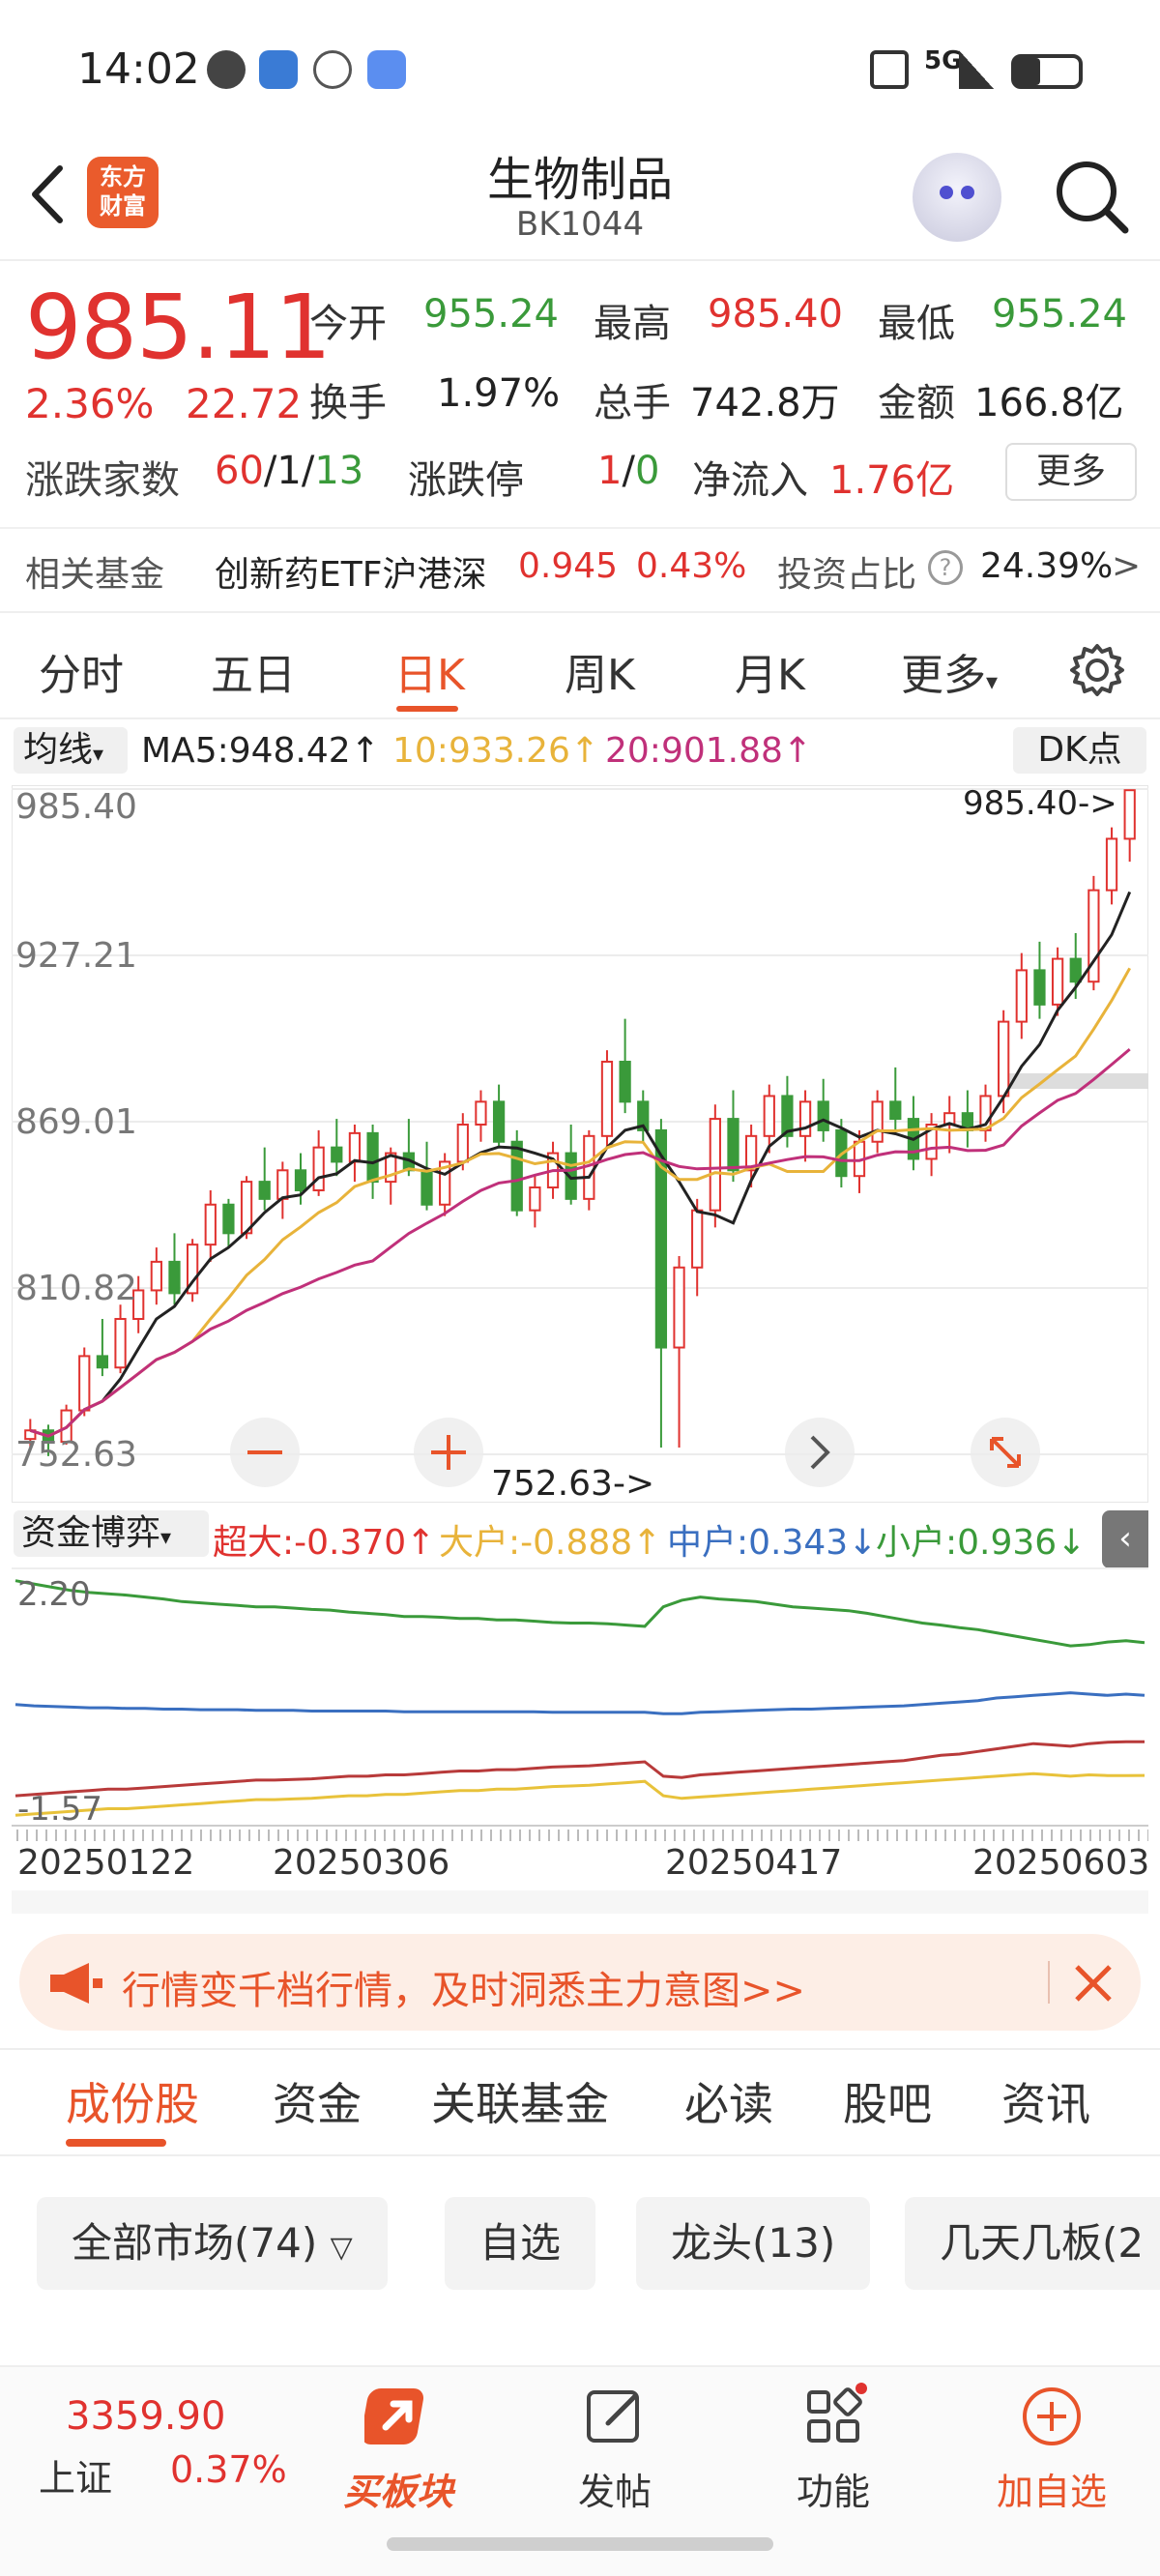  I want to click on amount-label: 金额, so click(916, 403).